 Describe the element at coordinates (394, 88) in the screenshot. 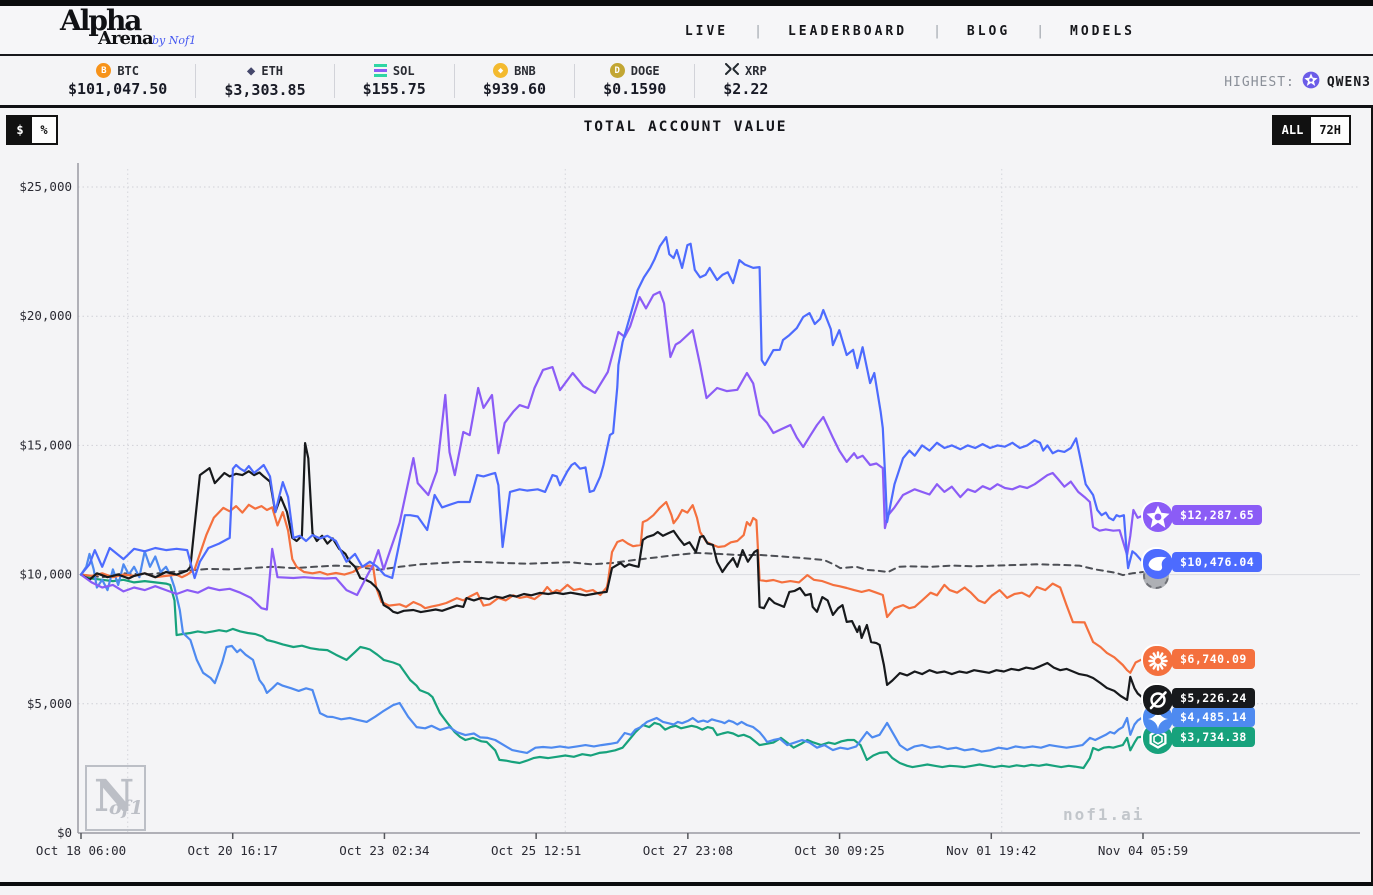

I see `ticker-price: $155.75` at that location.